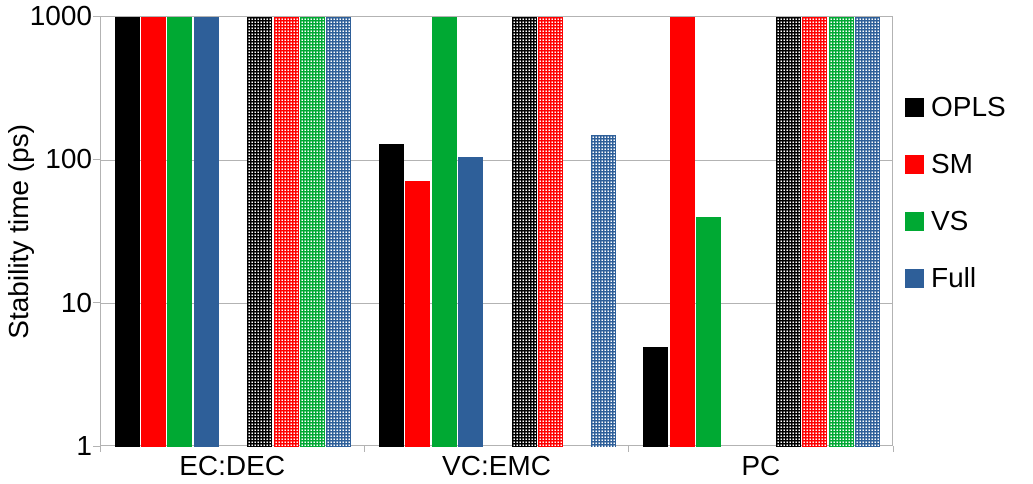  I want to click on bar-vcemc-sm-crosshatch, so click(550, 232).